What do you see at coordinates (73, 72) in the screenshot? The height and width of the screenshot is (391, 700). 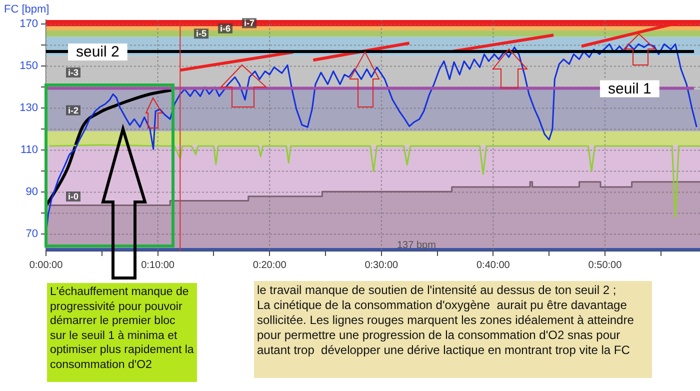 I see `band-label: i-3` at bounding box center [73, 72].